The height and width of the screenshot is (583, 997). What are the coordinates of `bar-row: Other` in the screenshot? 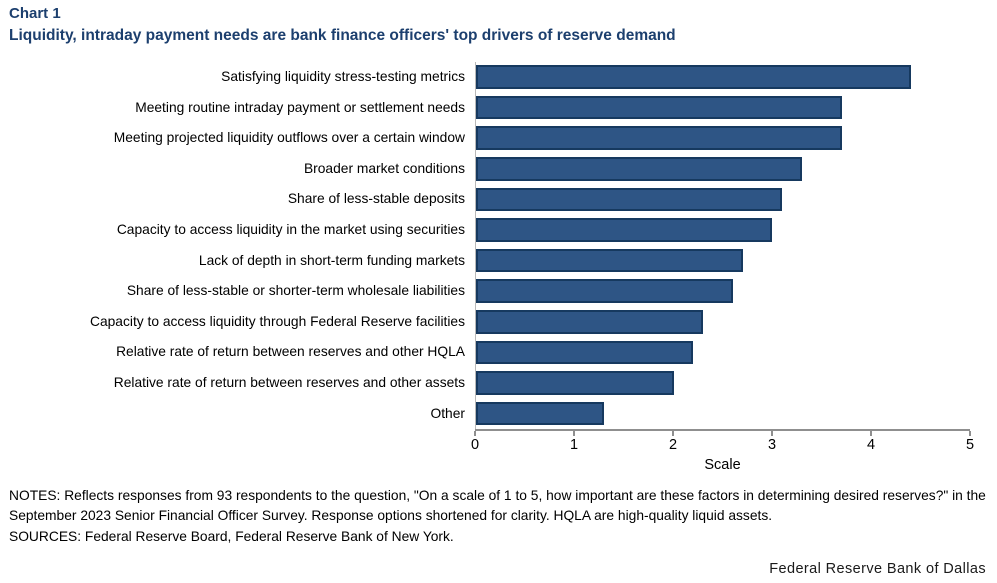 It's located at (498, 413).